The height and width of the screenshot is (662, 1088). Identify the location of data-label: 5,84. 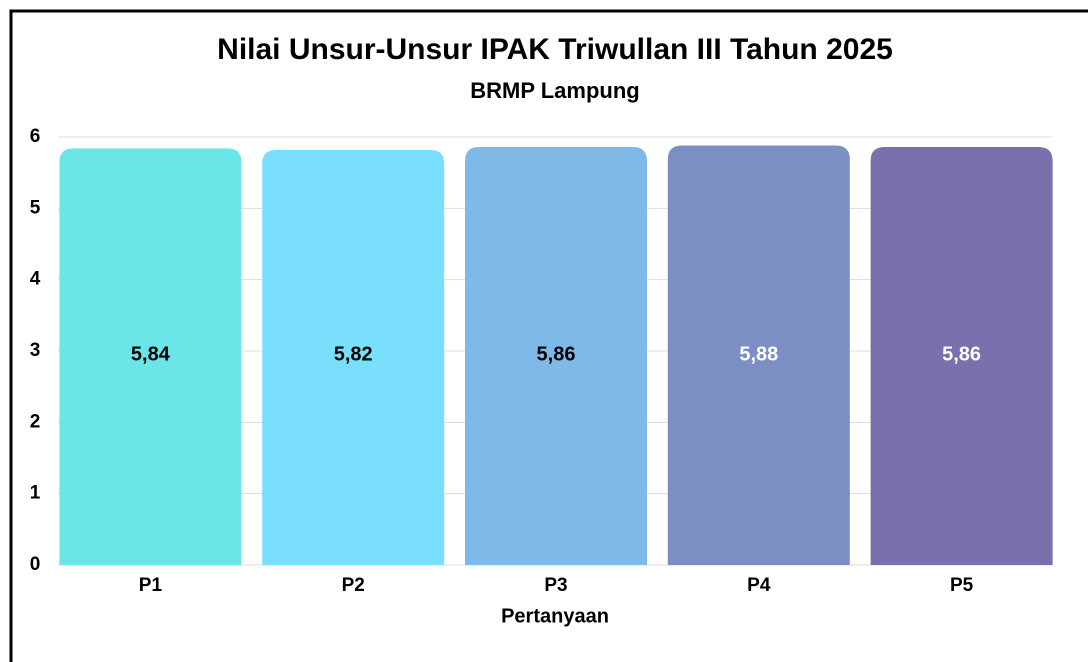
(151, 354).